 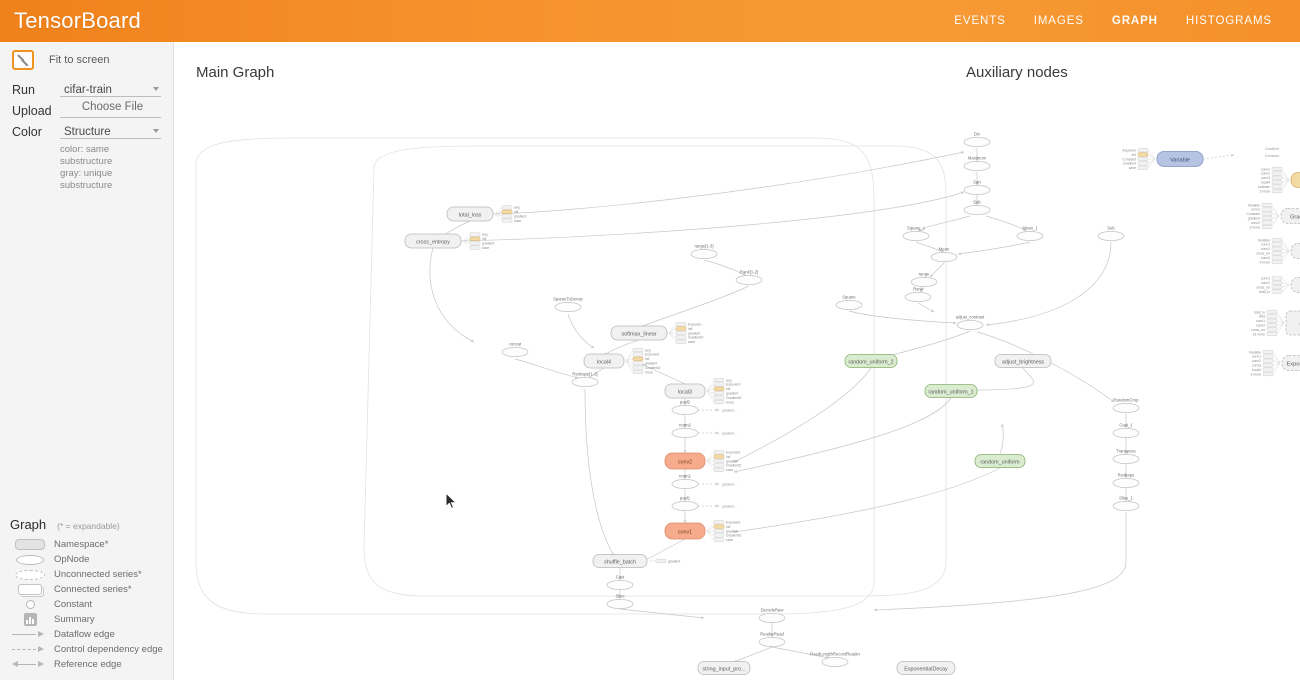 What do you see at coordinates (1023, 361) in the screenshot?
I see `graph-node-adjust_brightness: adjust_brightness` at bounding box center [1023, 361].